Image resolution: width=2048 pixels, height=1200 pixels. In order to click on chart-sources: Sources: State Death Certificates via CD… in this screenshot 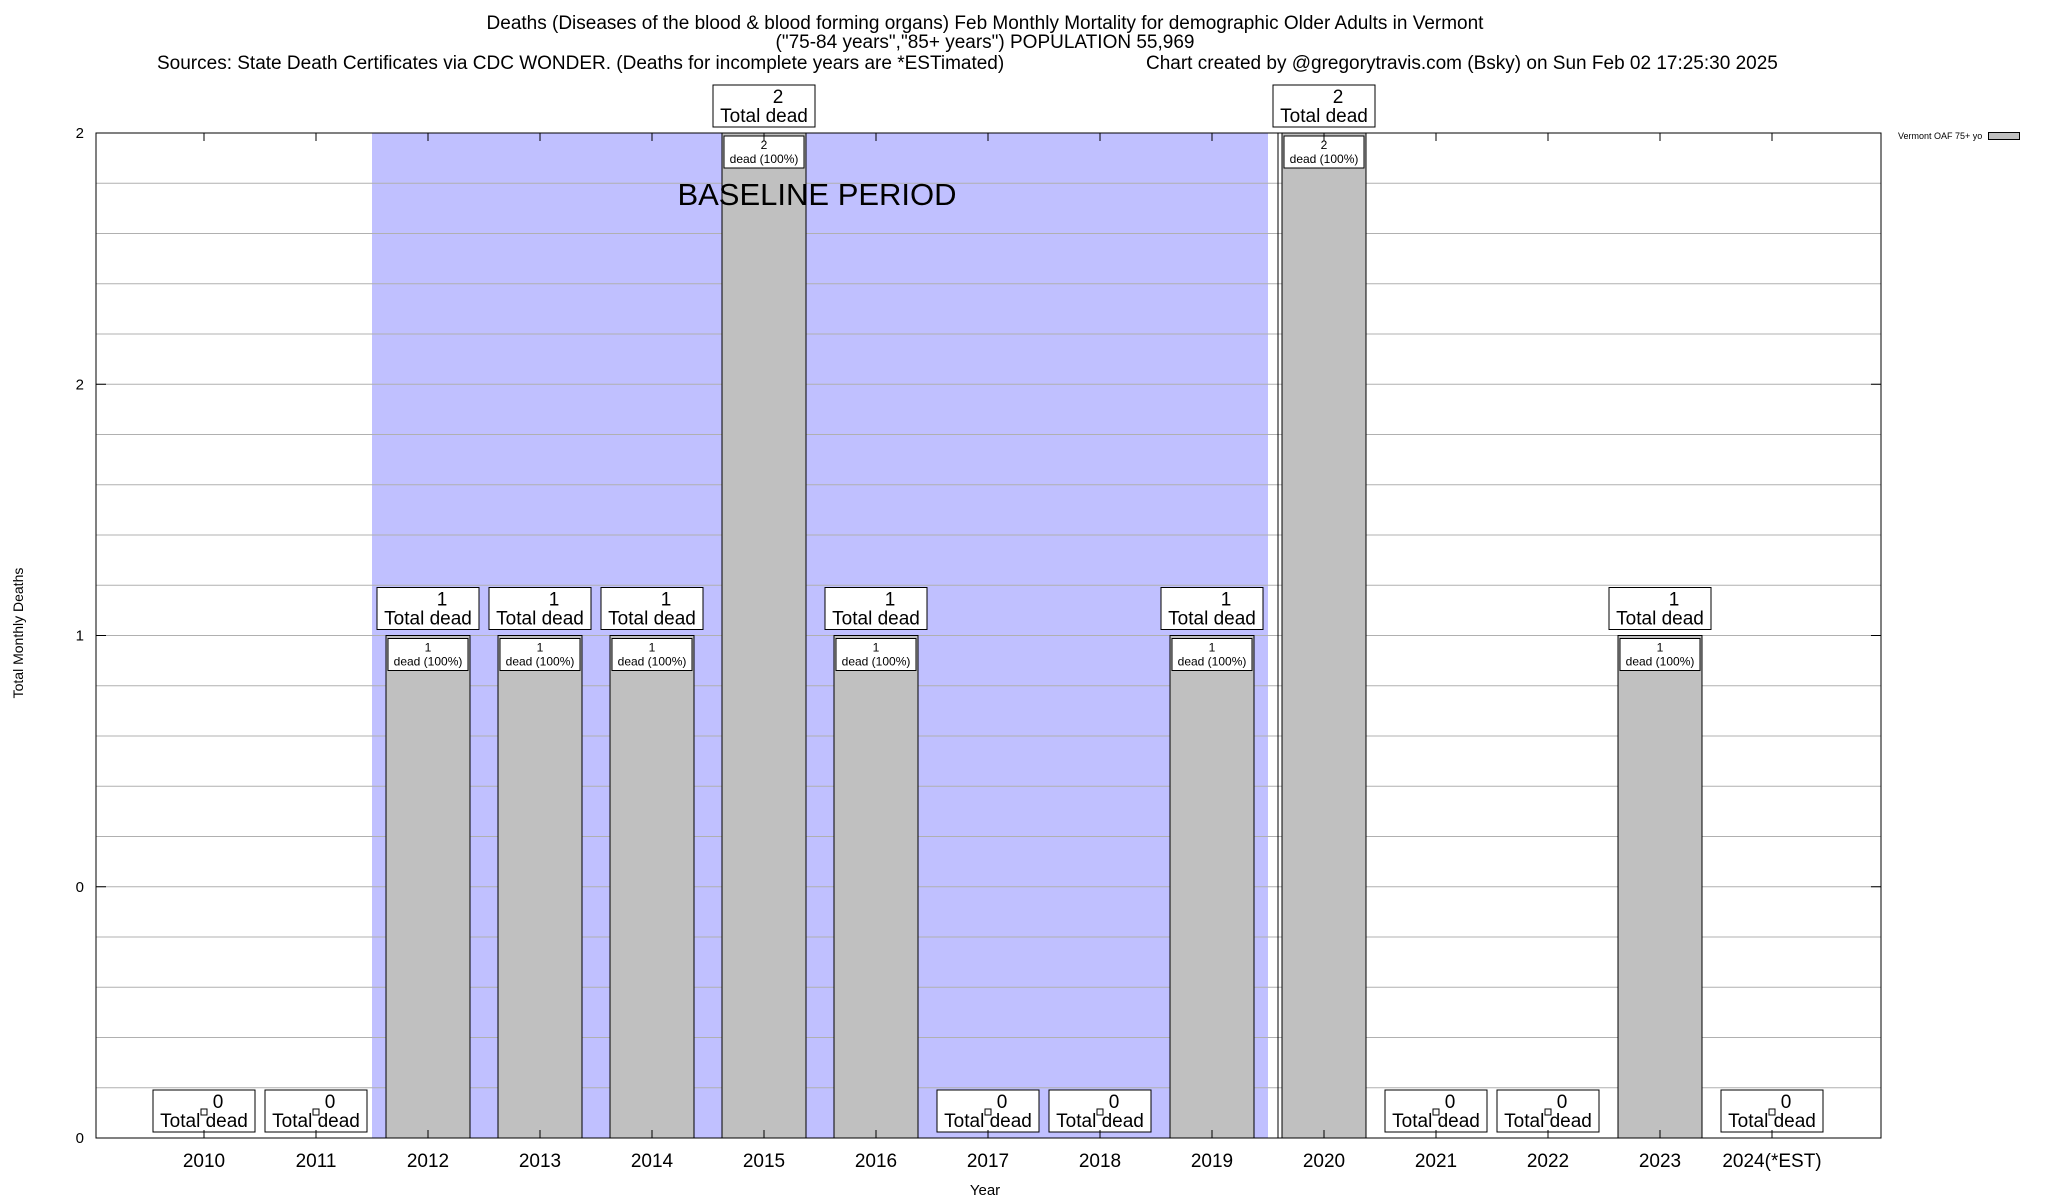, I will do `click(581, 63)`.